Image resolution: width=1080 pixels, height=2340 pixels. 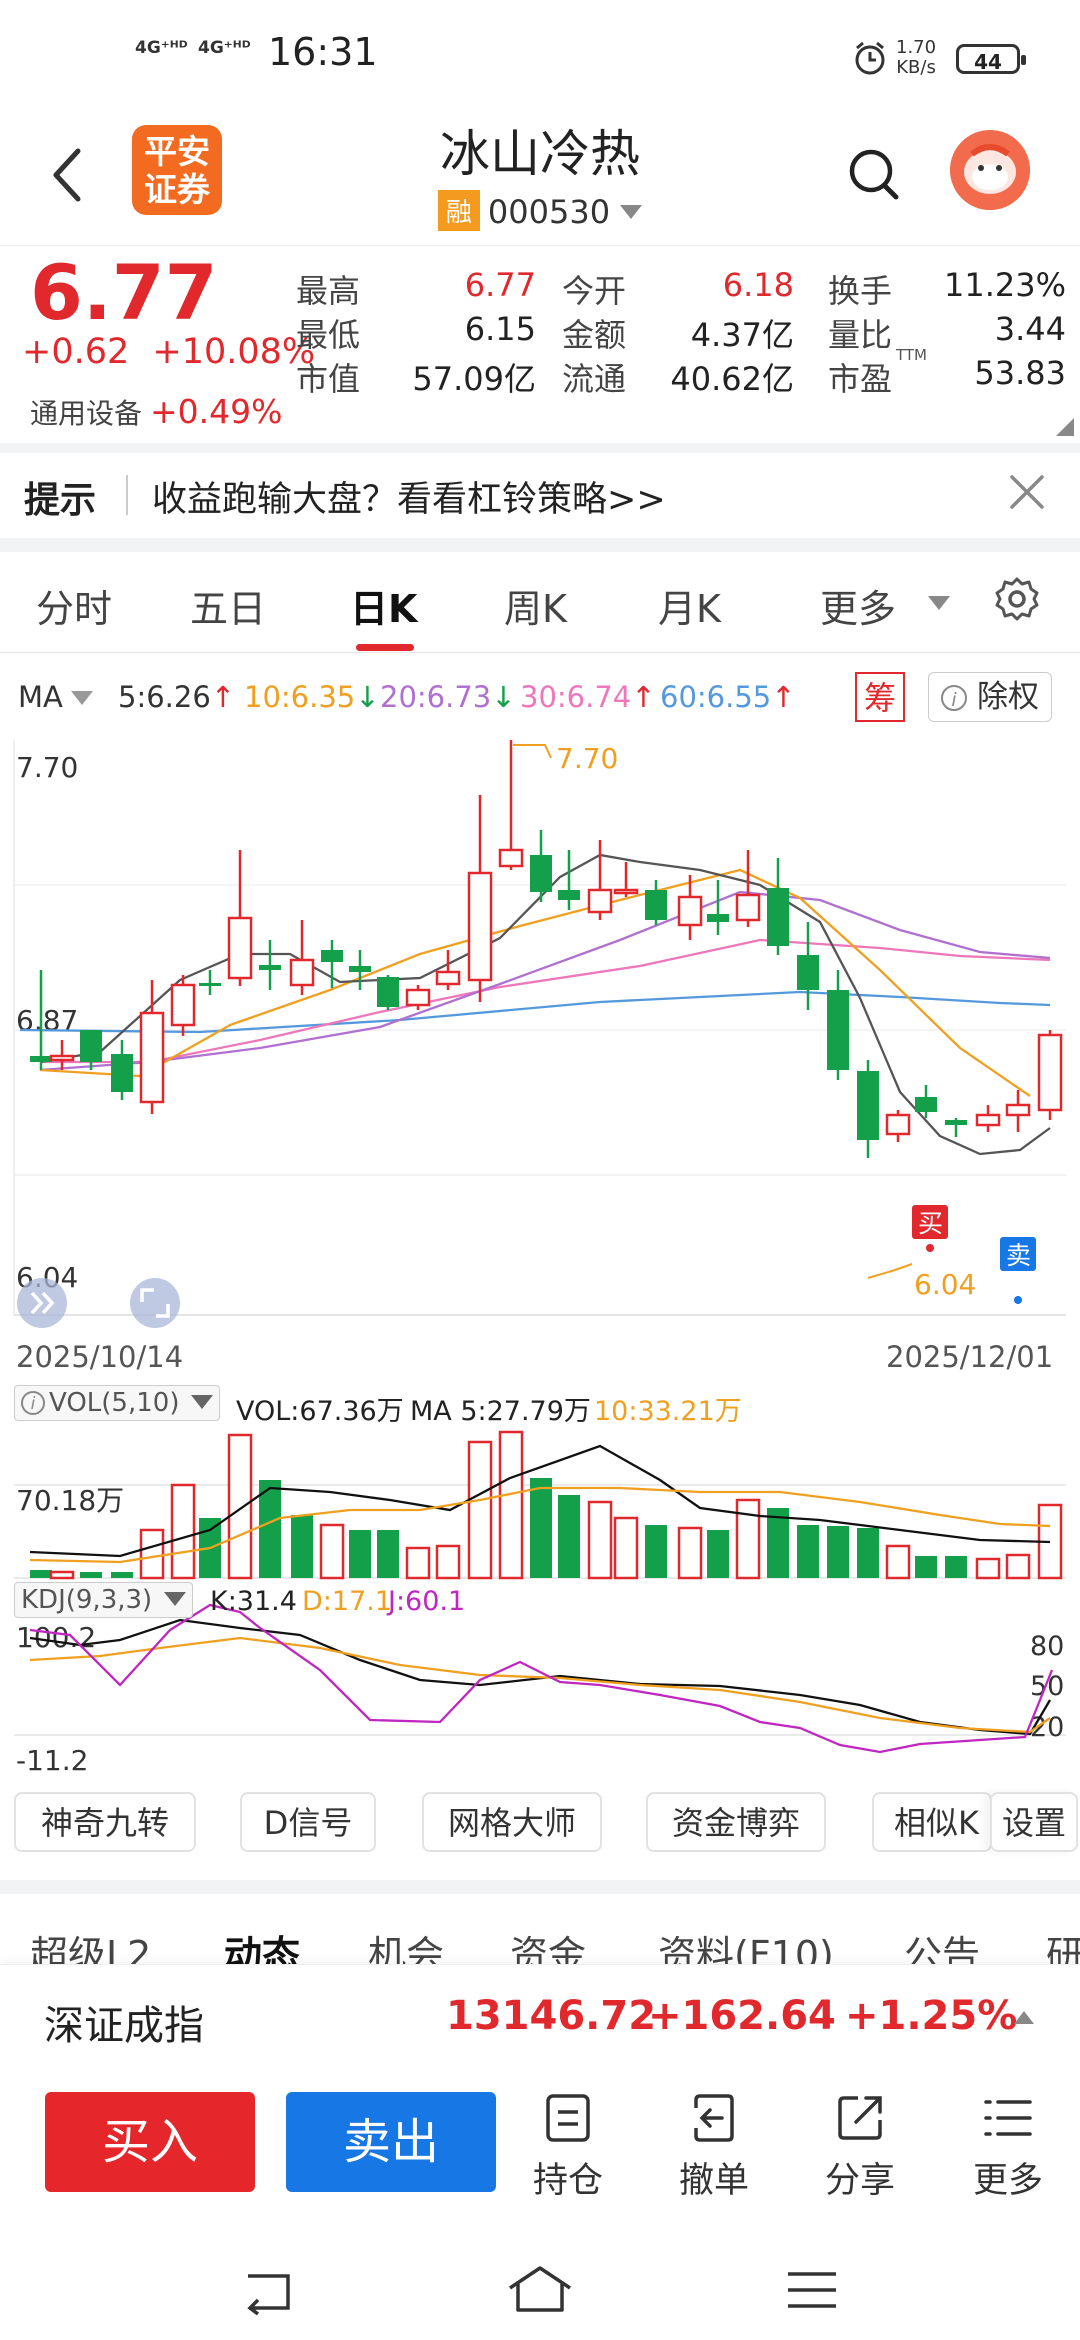 I want to click on tab-research: 研, so click(x=1063, y=1948).